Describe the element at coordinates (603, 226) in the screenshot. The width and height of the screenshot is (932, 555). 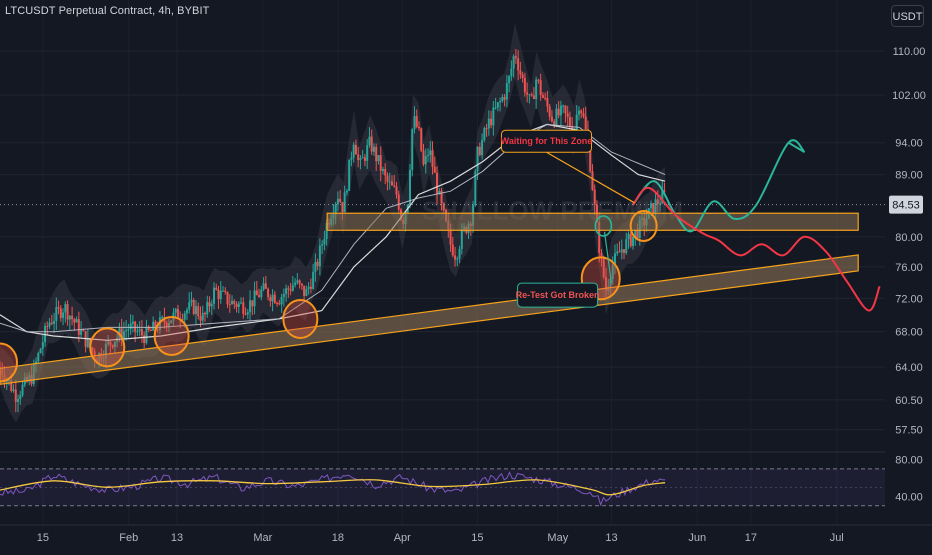
I see `retest-circle` at that location.